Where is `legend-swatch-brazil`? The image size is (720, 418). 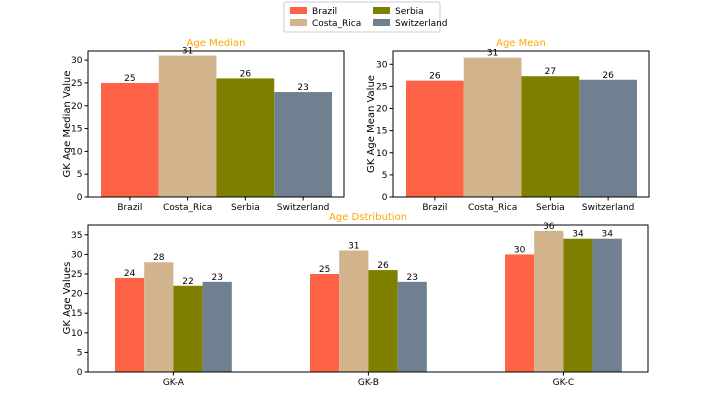
legend-swatch-brazil is located at coordinates (298, 10).